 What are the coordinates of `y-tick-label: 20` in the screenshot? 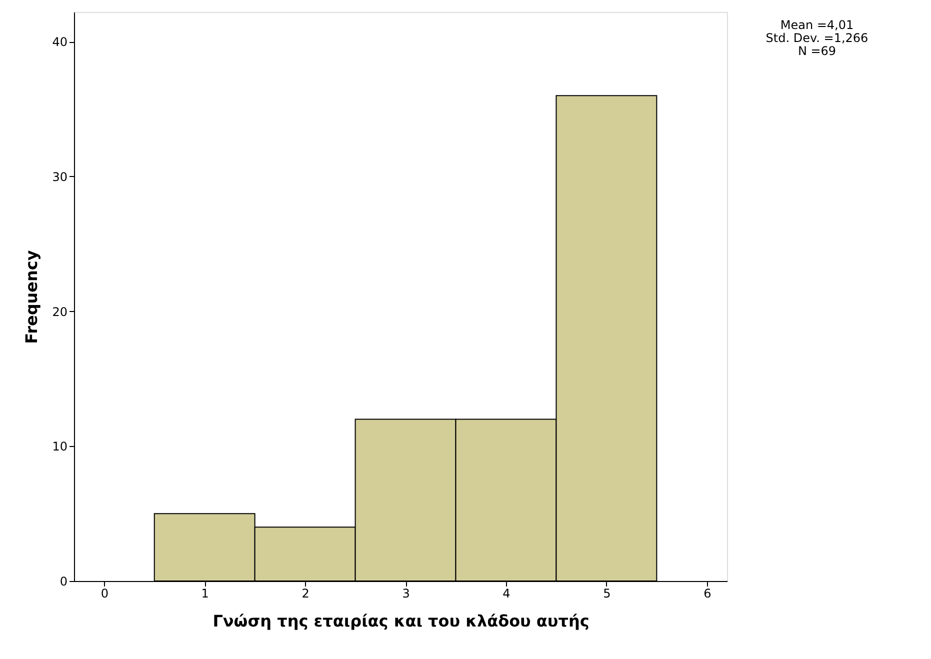 It's located at (60, 311).